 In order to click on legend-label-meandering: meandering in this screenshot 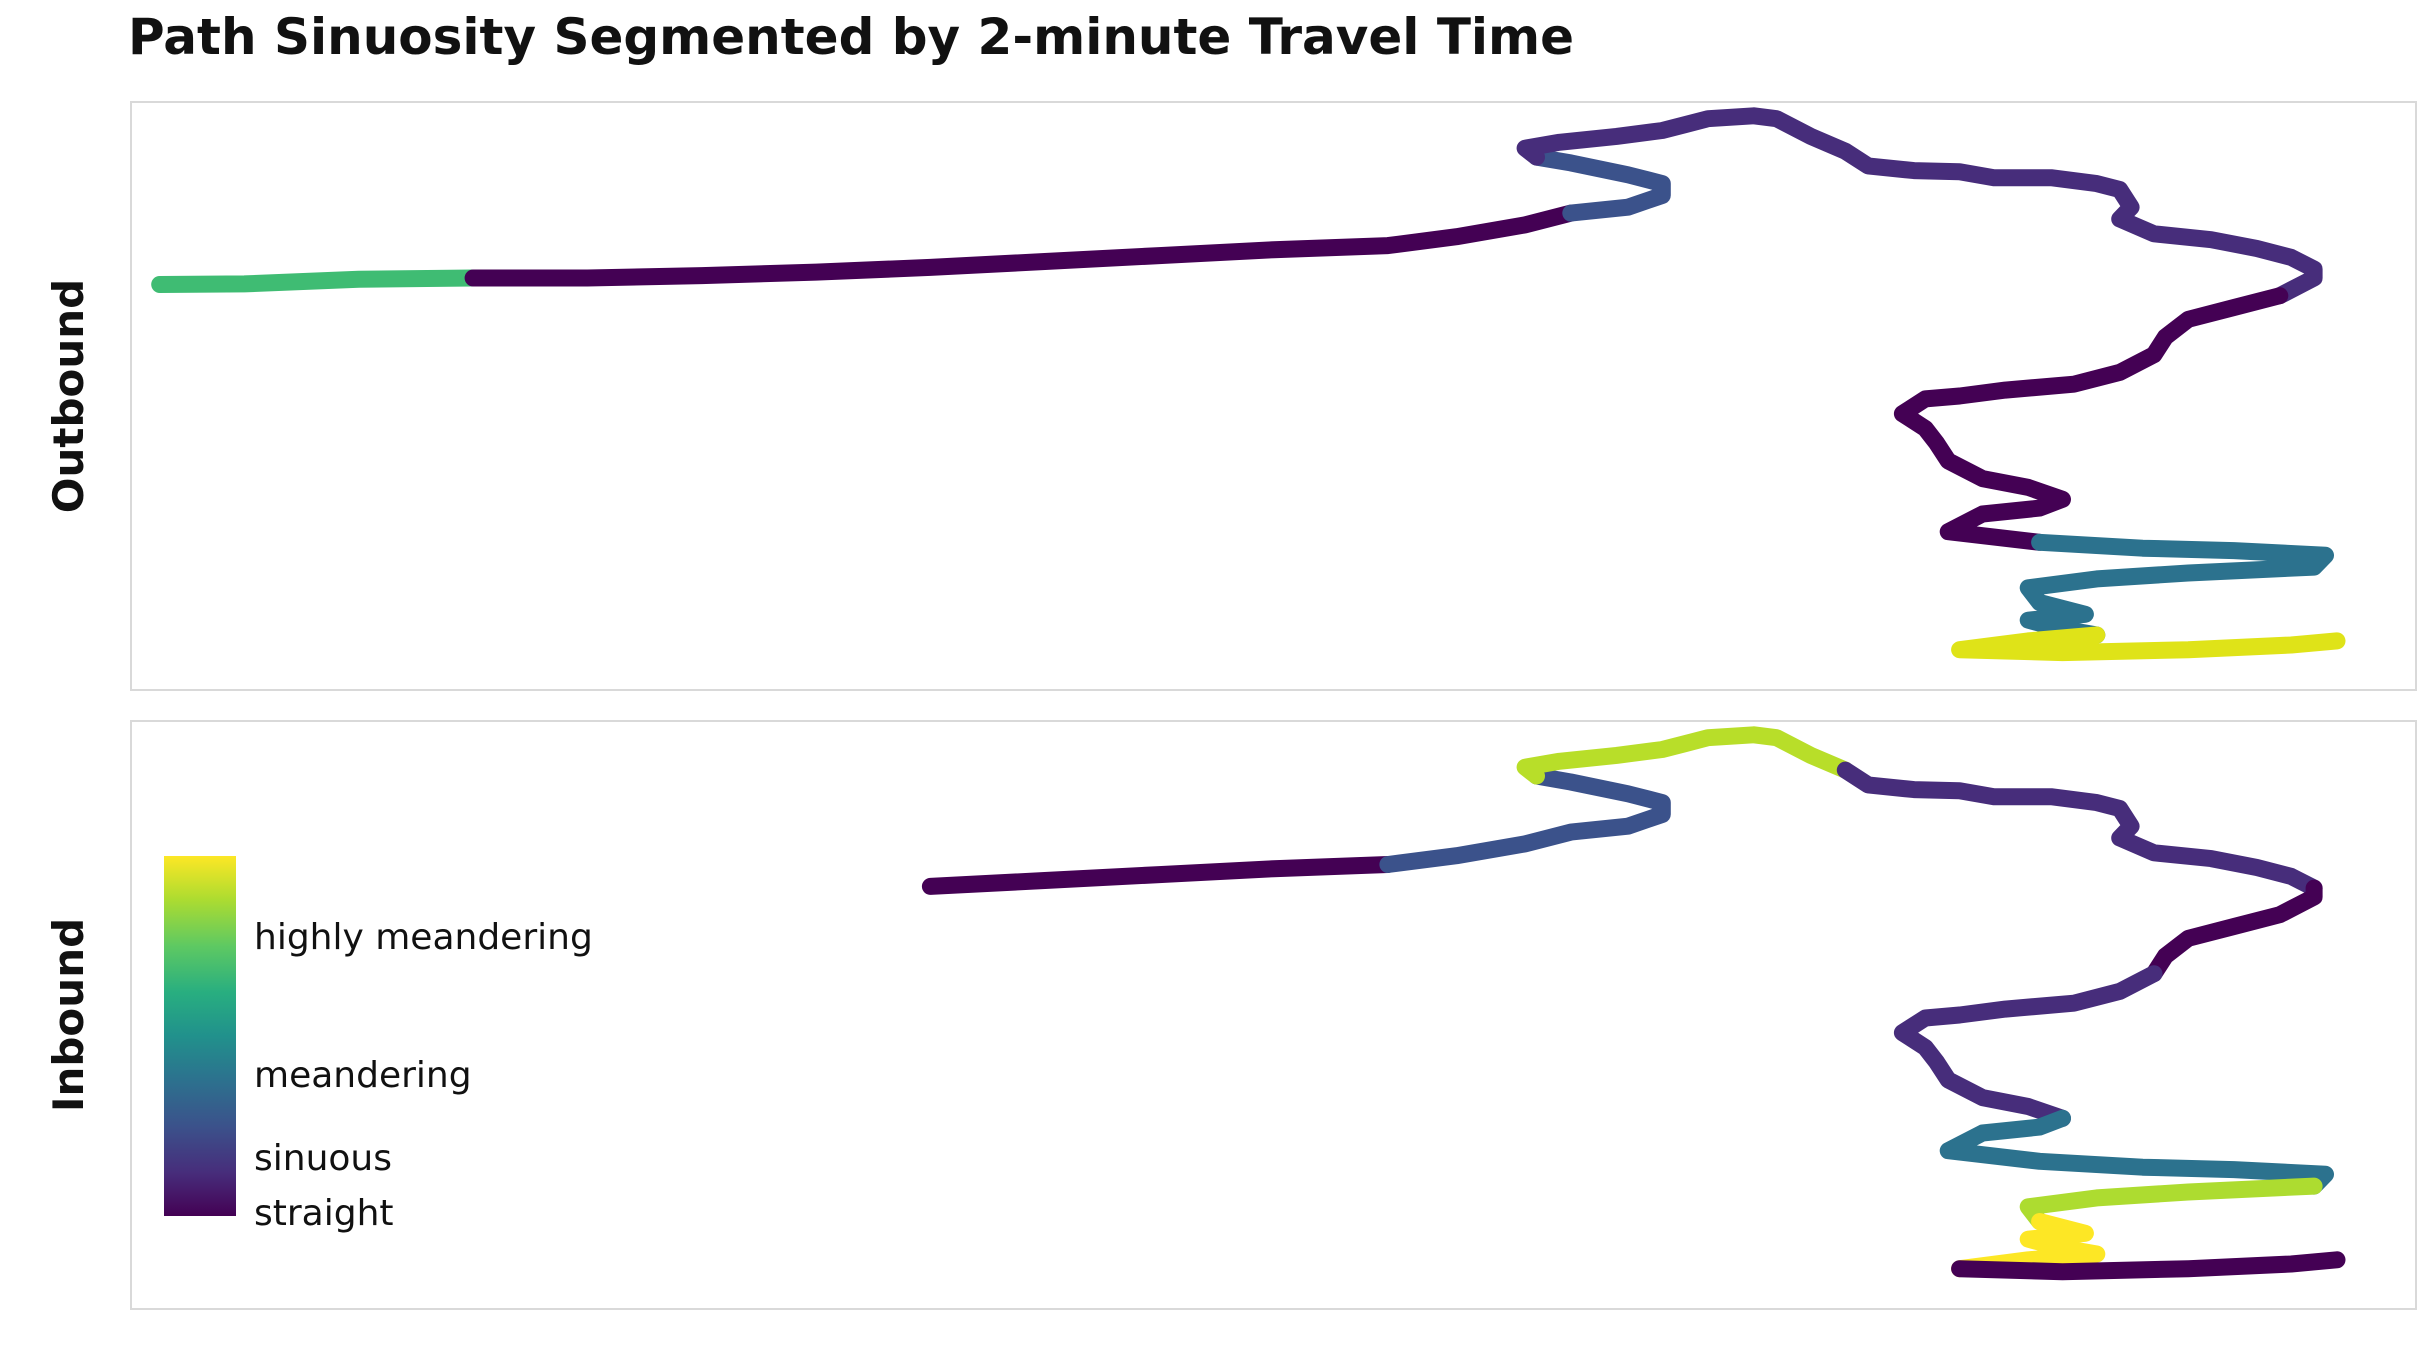, I will do `click(363, 1075)`.